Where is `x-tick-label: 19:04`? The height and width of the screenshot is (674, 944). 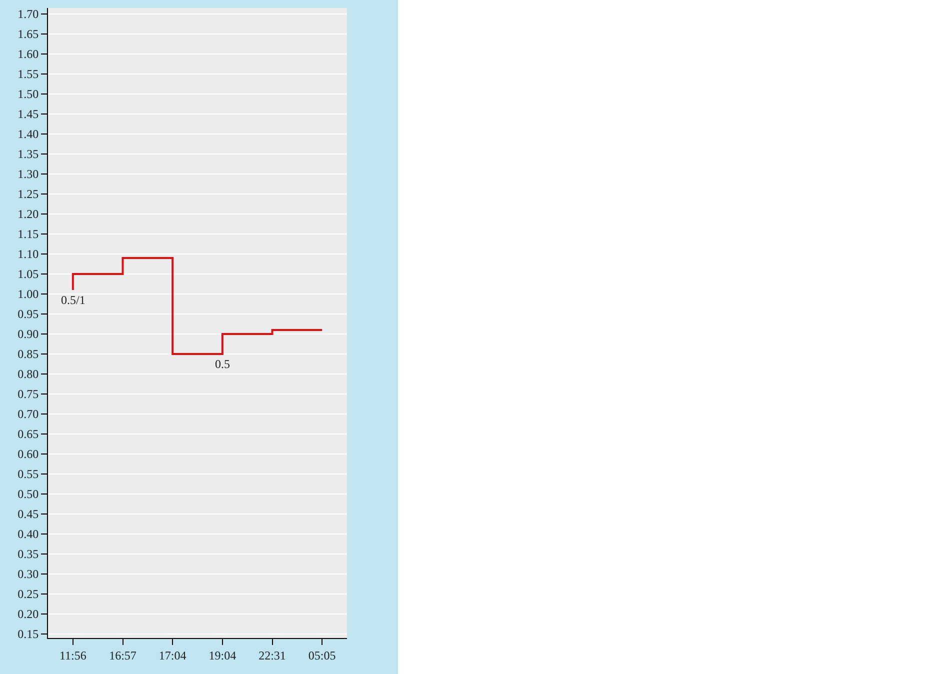
x-tick-label: 19:04 is located at coordinates (222, 655).